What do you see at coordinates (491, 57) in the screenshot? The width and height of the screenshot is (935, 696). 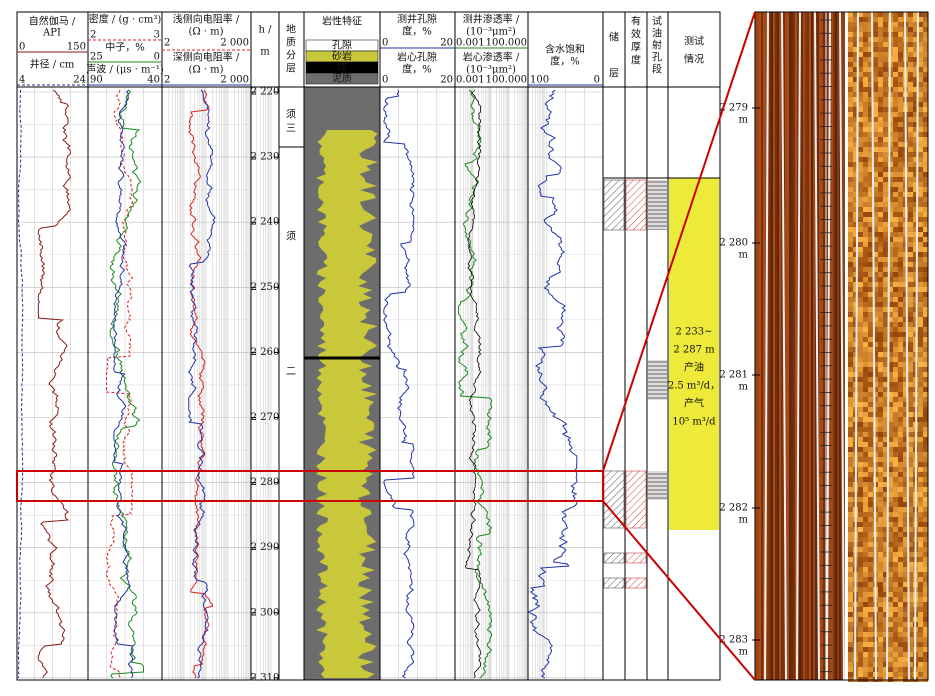 I see `label: 岩心渗透率 /` at bounding box center [491, 57].